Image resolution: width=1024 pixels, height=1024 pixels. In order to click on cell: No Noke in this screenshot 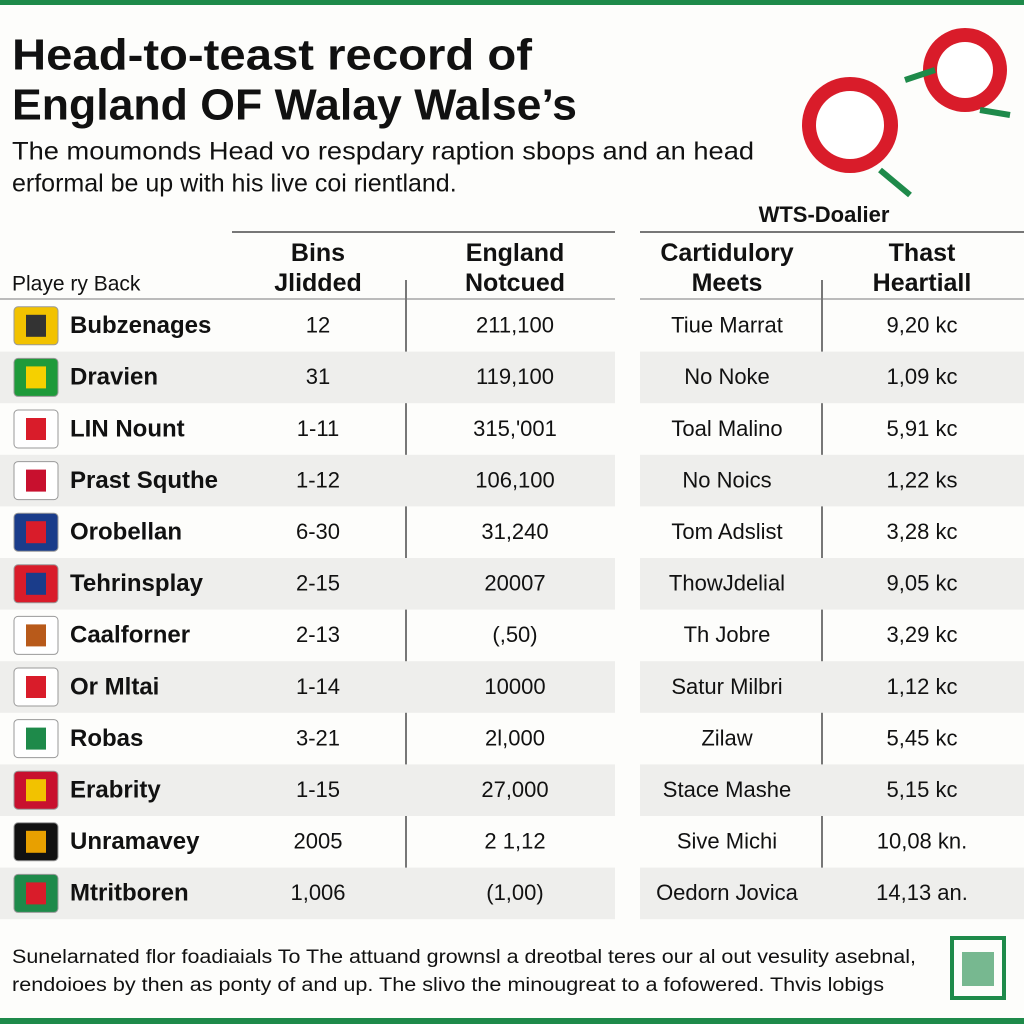, I will do `click(727, 376)`.